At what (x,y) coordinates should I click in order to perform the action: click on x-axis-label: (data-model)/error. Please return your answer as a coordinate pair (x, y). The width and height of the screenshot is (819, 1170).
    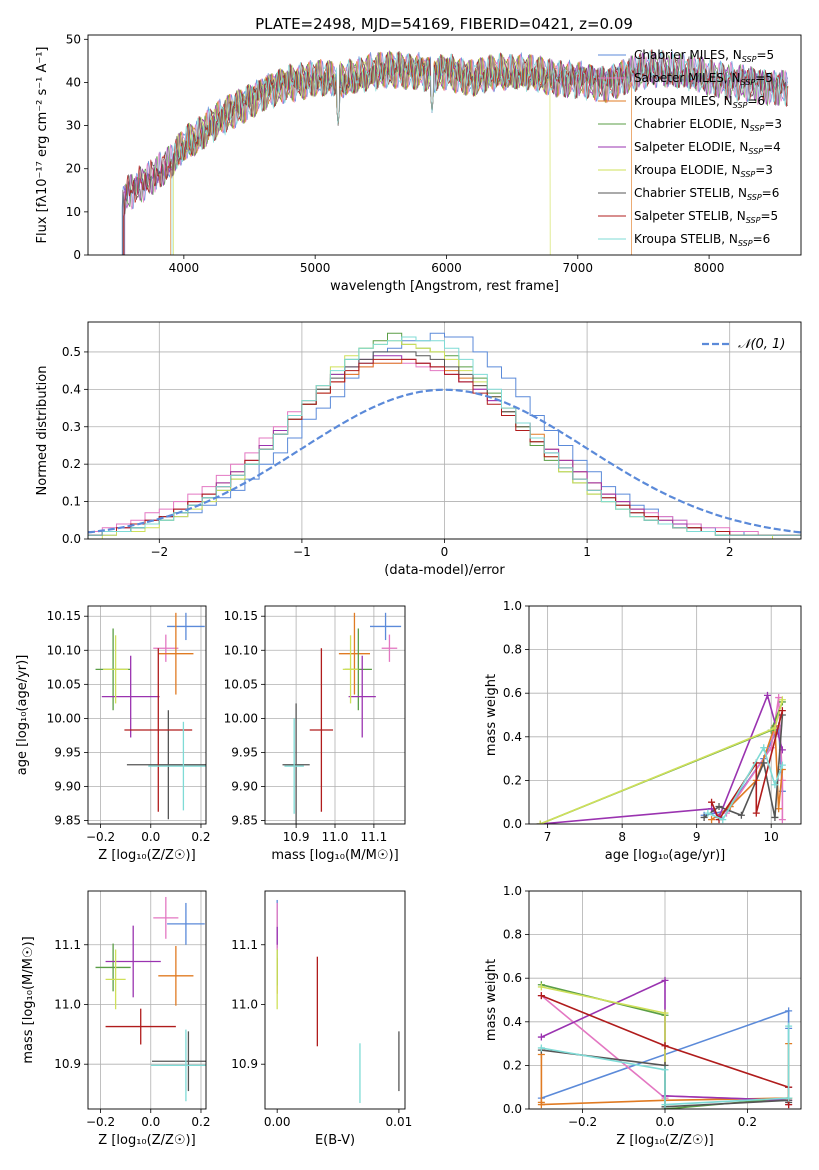
    Looking at the image, I should click on (444, 570).